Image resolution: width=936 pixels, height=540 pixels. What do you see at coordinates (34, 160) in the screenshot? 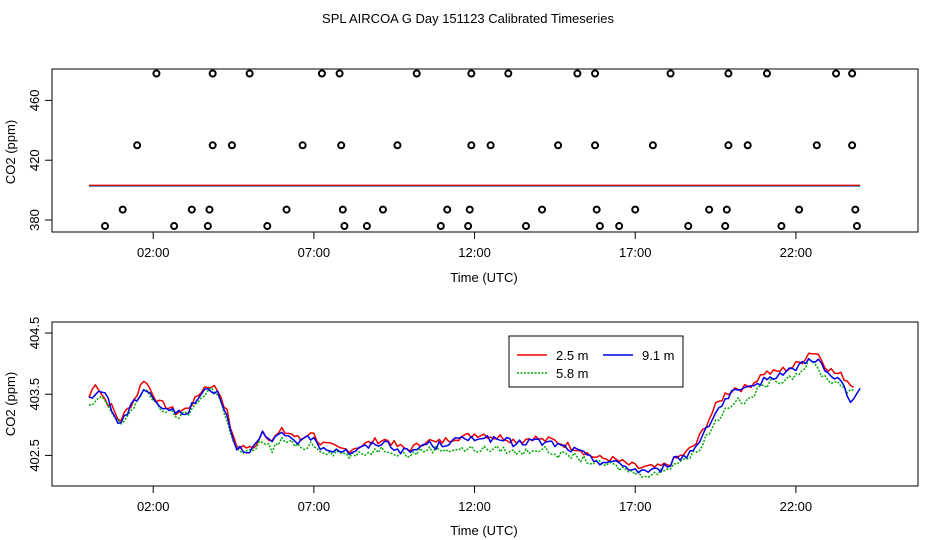
I see `y-tick-label: 420` at bounding box center [34, 160].